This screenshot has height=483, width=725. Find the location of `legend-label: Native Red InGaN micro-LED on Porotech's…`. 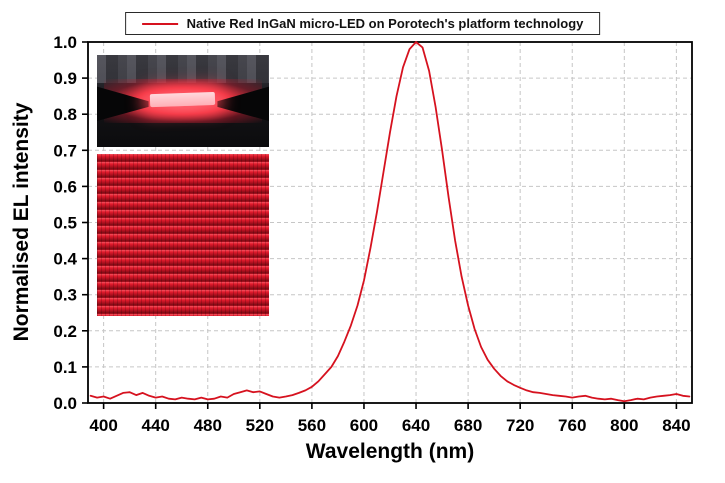

legend-label: Native Red InGaN micro-LED on Porotech's… is located at coordinates (385, 23).